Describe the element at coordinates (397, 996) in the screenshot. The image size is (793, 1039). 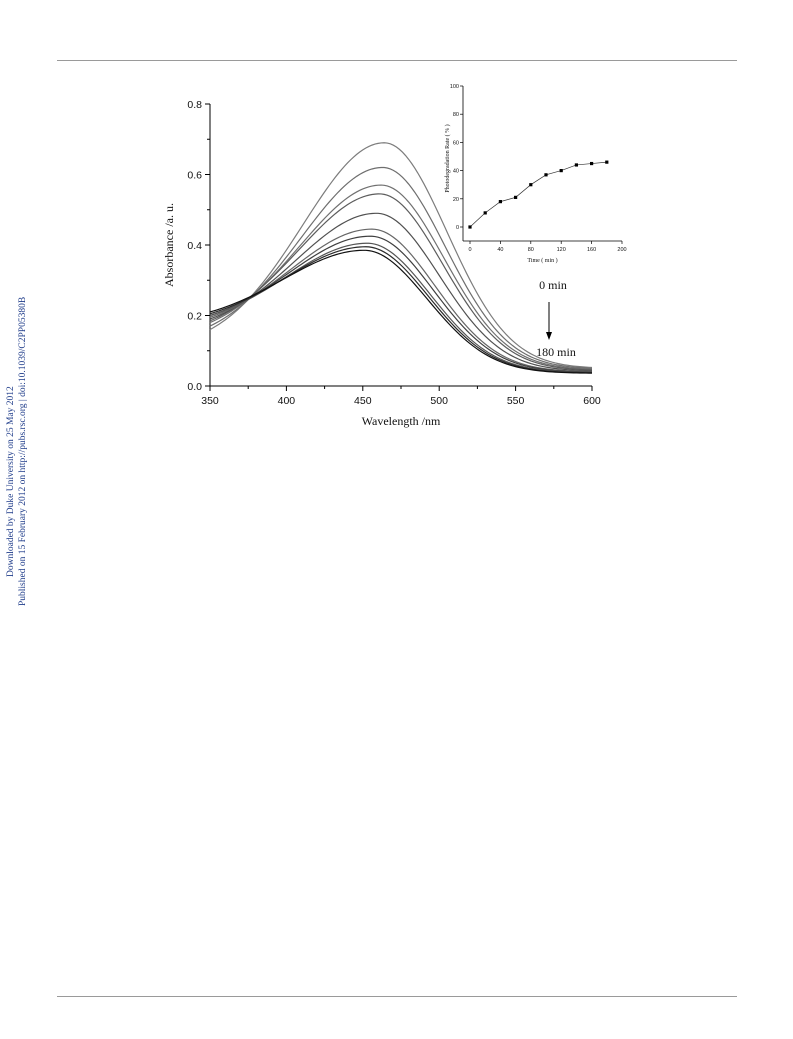
I see `footer-rule` at that location.